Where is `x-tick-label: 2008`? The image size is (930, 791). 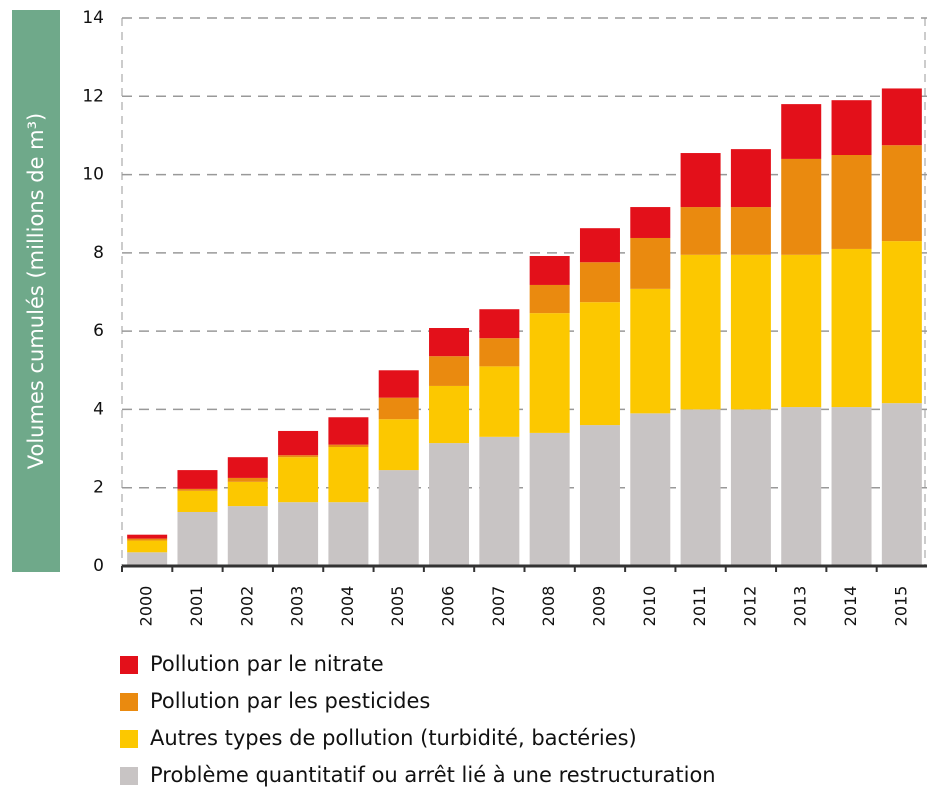
x-tick-label: 2008 is located at coordinates (548, 606).